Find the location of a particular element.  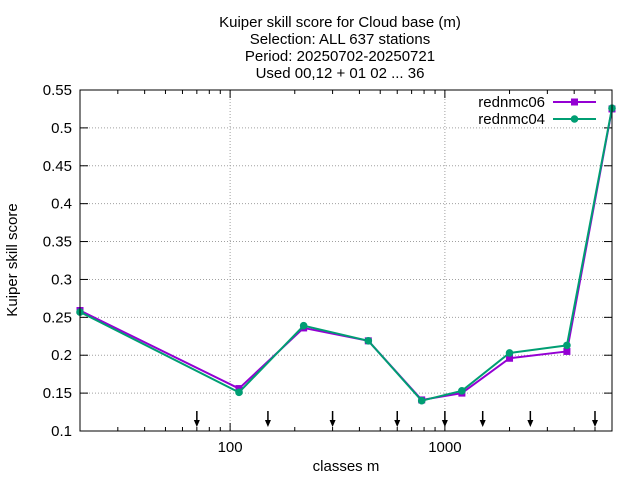

y-tick-label: 0.5 is located at coordinates (61, 128).